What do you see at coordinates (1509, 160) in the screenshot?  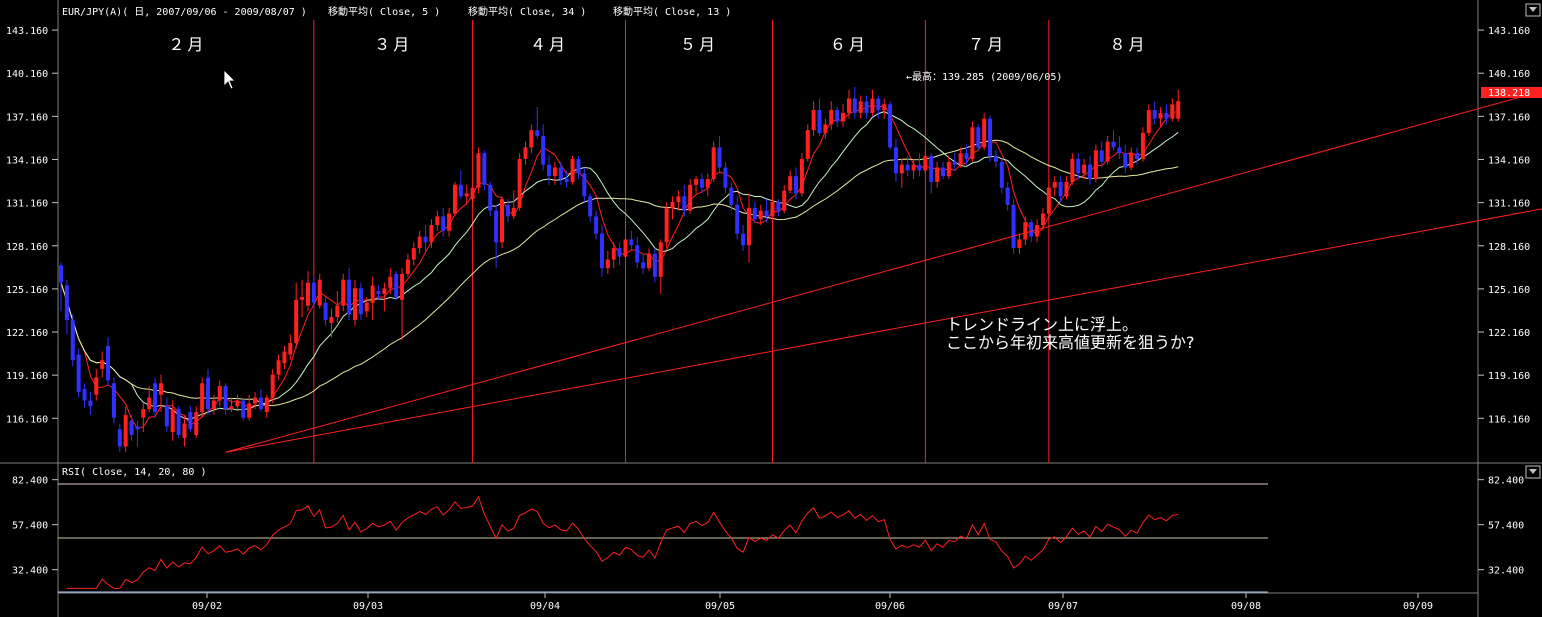 I see `y-tick-label-right: 134.160` at bounding box center [1509, 160].